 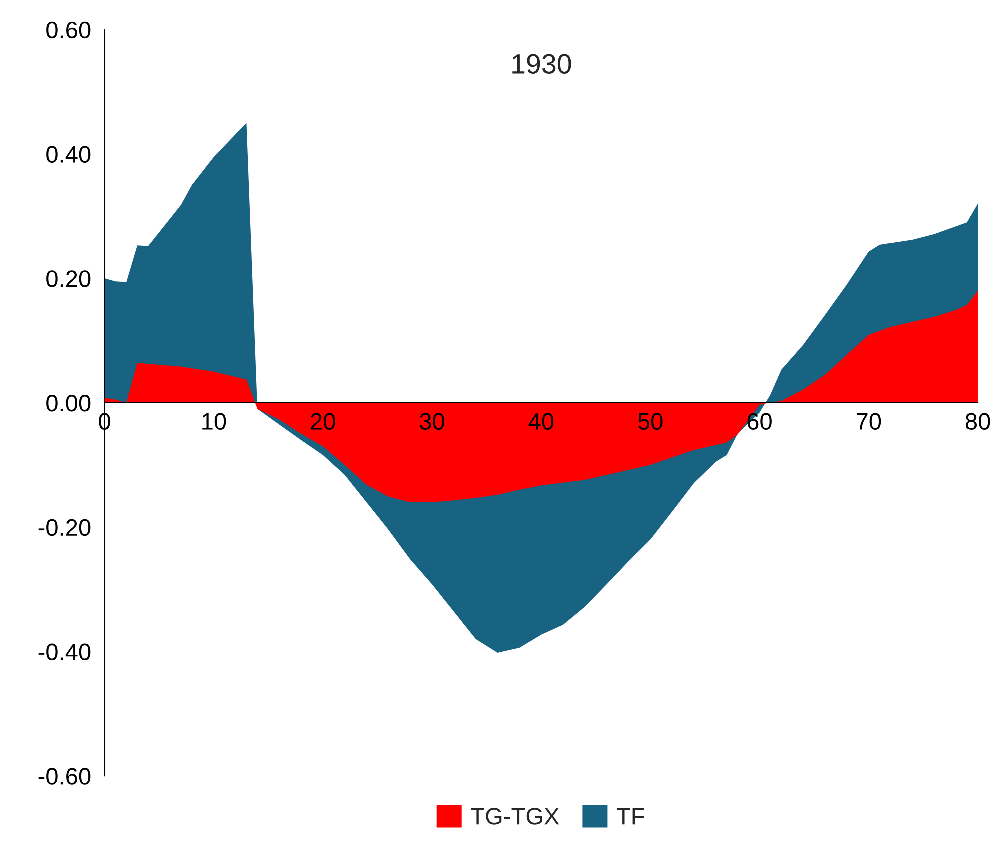 I want to click on y-tick-label: 0.20, so click(x=68, y=279).